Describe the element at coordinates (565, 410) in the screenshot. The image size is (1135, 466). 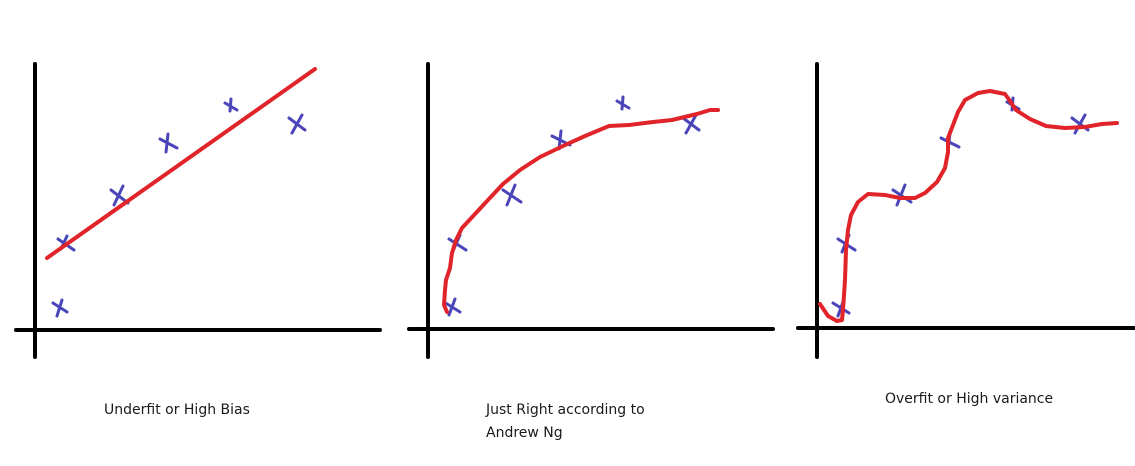
I see `caption-line: Just Right according to` at that location.